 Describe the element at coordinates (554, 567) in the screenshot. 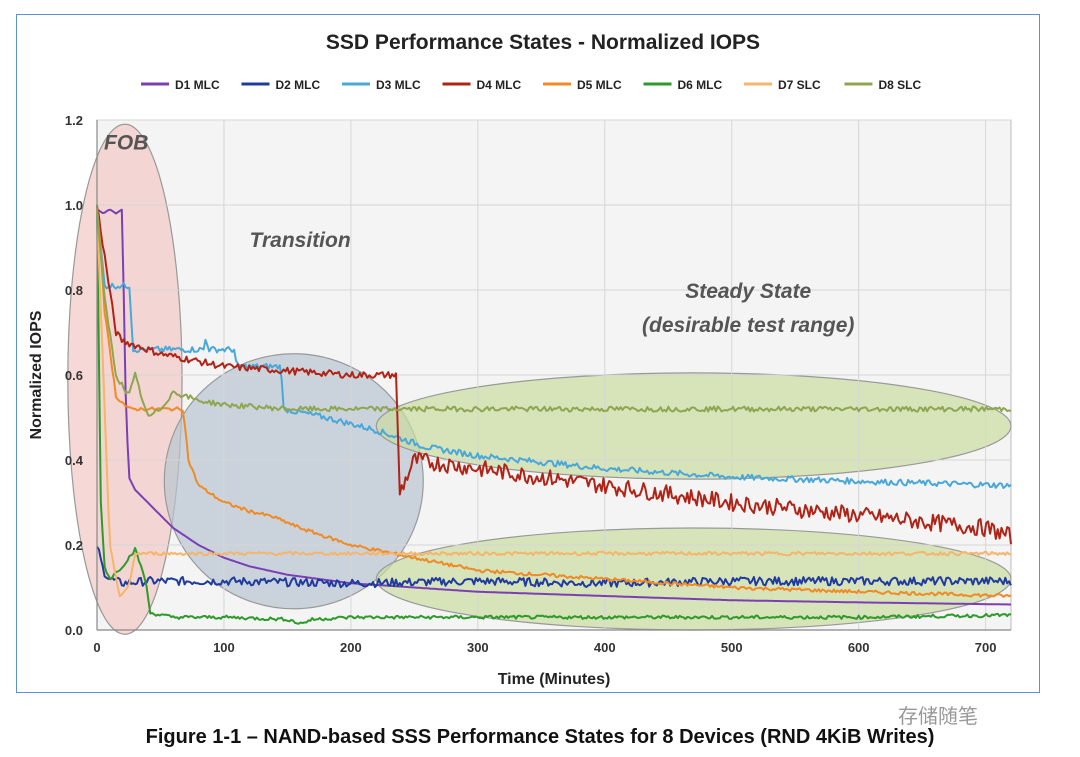

I see `series-line-d2-mlc` at that location.